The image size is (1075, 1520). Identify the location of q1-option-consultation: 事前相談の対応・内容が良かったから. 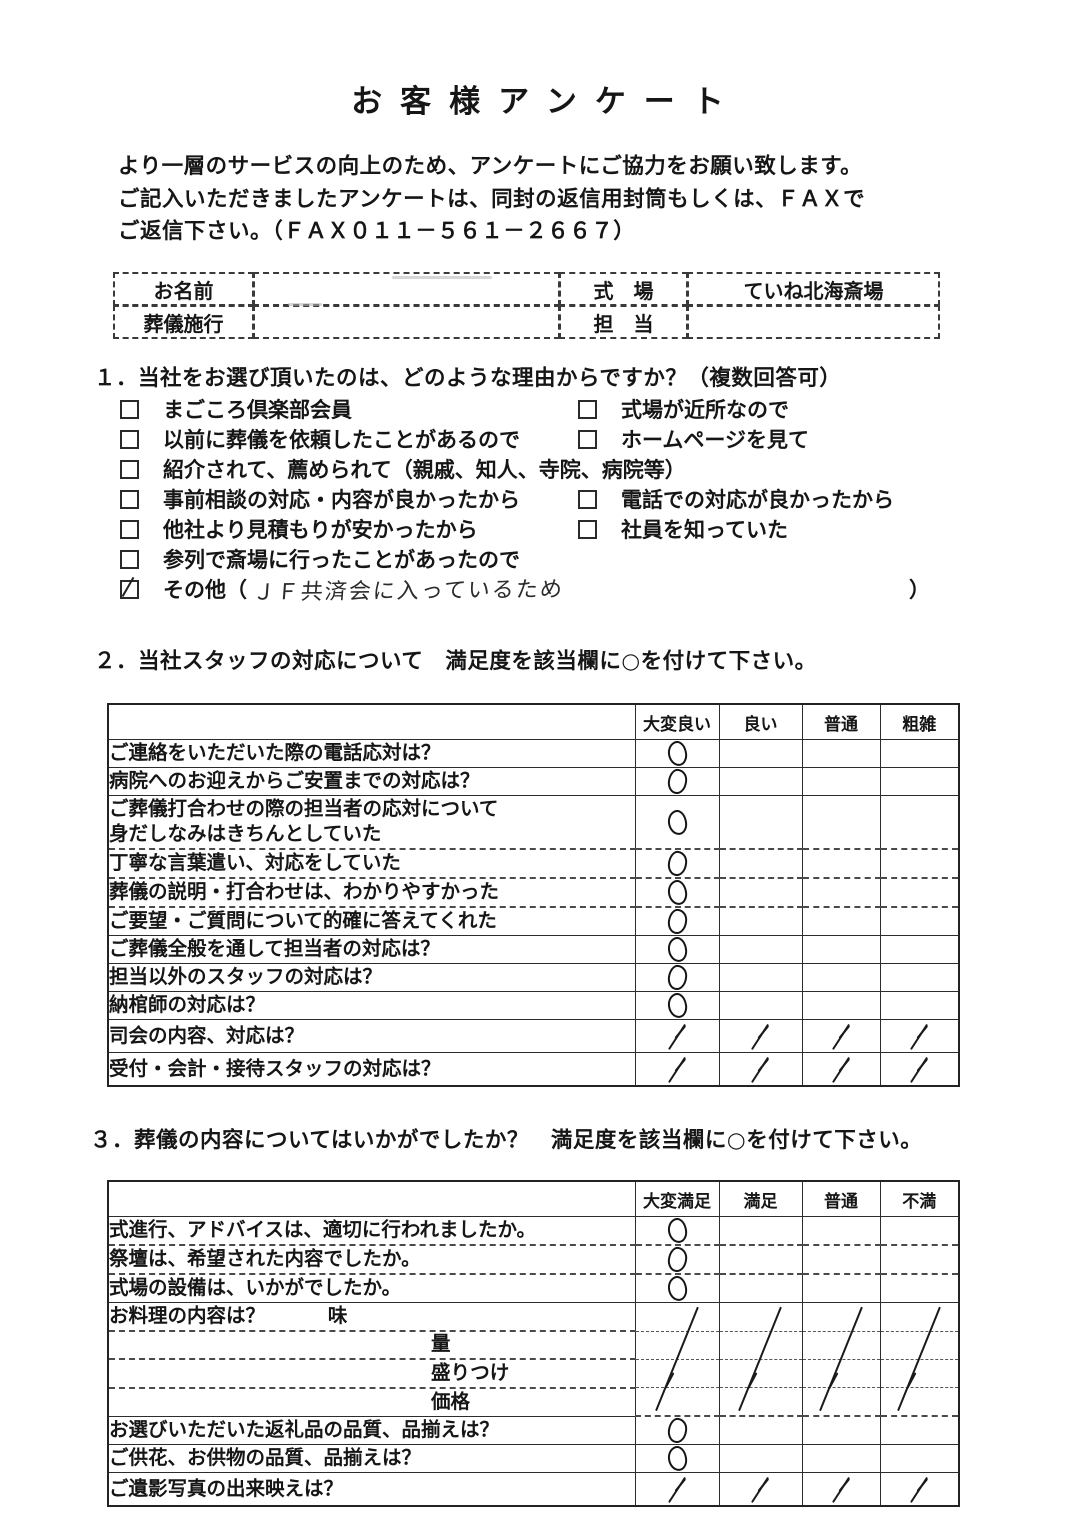
(349, 499).